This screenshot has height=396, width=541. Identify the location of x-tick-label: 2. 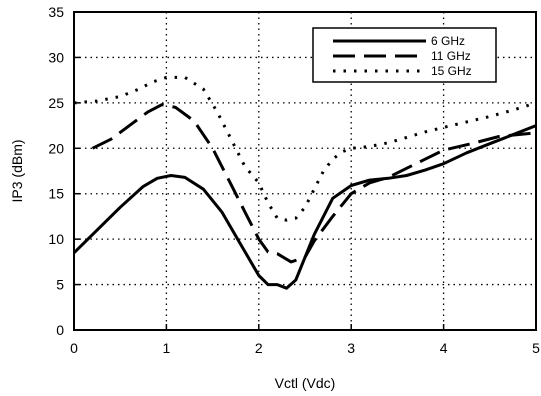
(259, 348).